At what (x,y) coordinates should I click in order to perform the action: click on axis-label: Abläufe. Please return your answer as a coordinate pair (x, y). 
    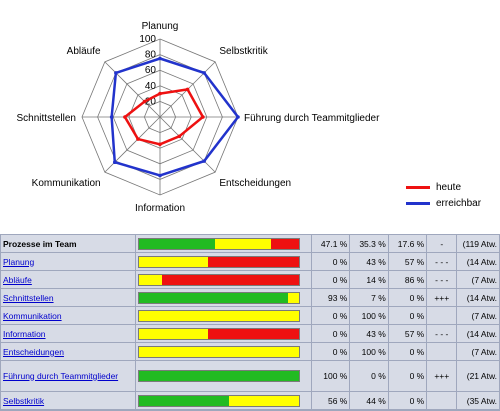
    Looking at the image, I should click on (84, 51).